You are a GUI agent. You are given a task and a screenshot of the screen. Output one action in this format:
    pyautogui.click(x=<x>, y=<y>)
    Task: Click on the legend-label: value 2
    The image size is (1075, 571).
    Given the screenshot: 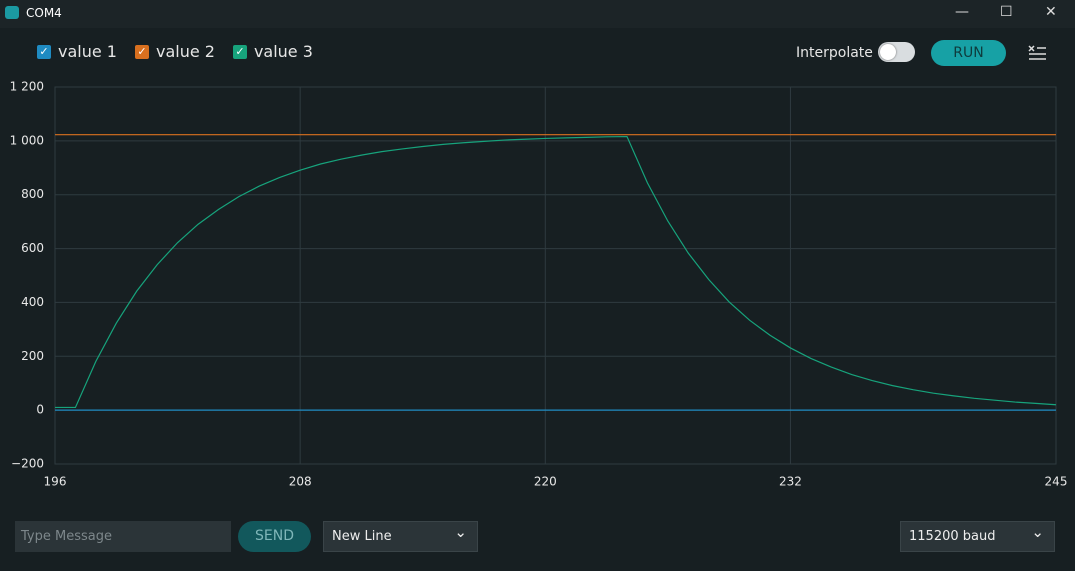 What is the action you would take?
    pyautogui.click(x=185, y=51)
    